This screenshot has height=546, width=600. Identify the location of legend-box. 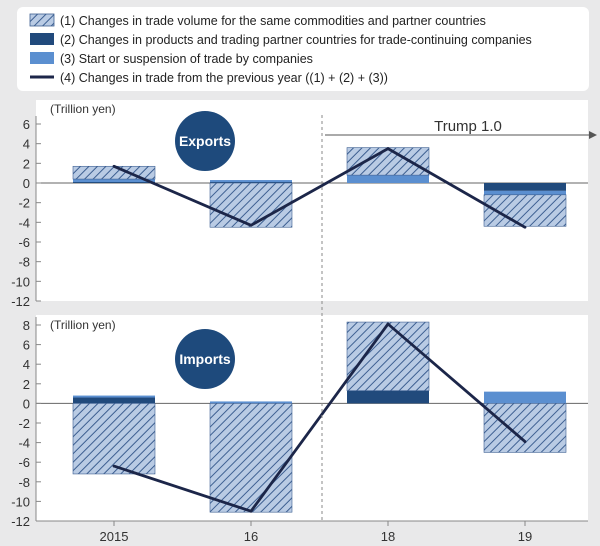
(303, 49).